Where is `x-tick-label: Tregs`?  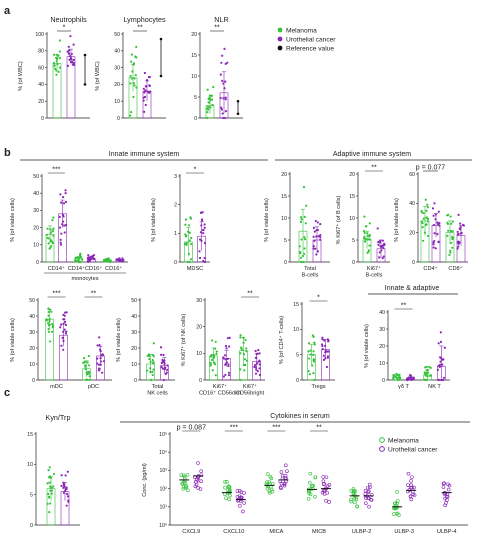 x-tick-label: Tregs is located at coordinates (318, 387).